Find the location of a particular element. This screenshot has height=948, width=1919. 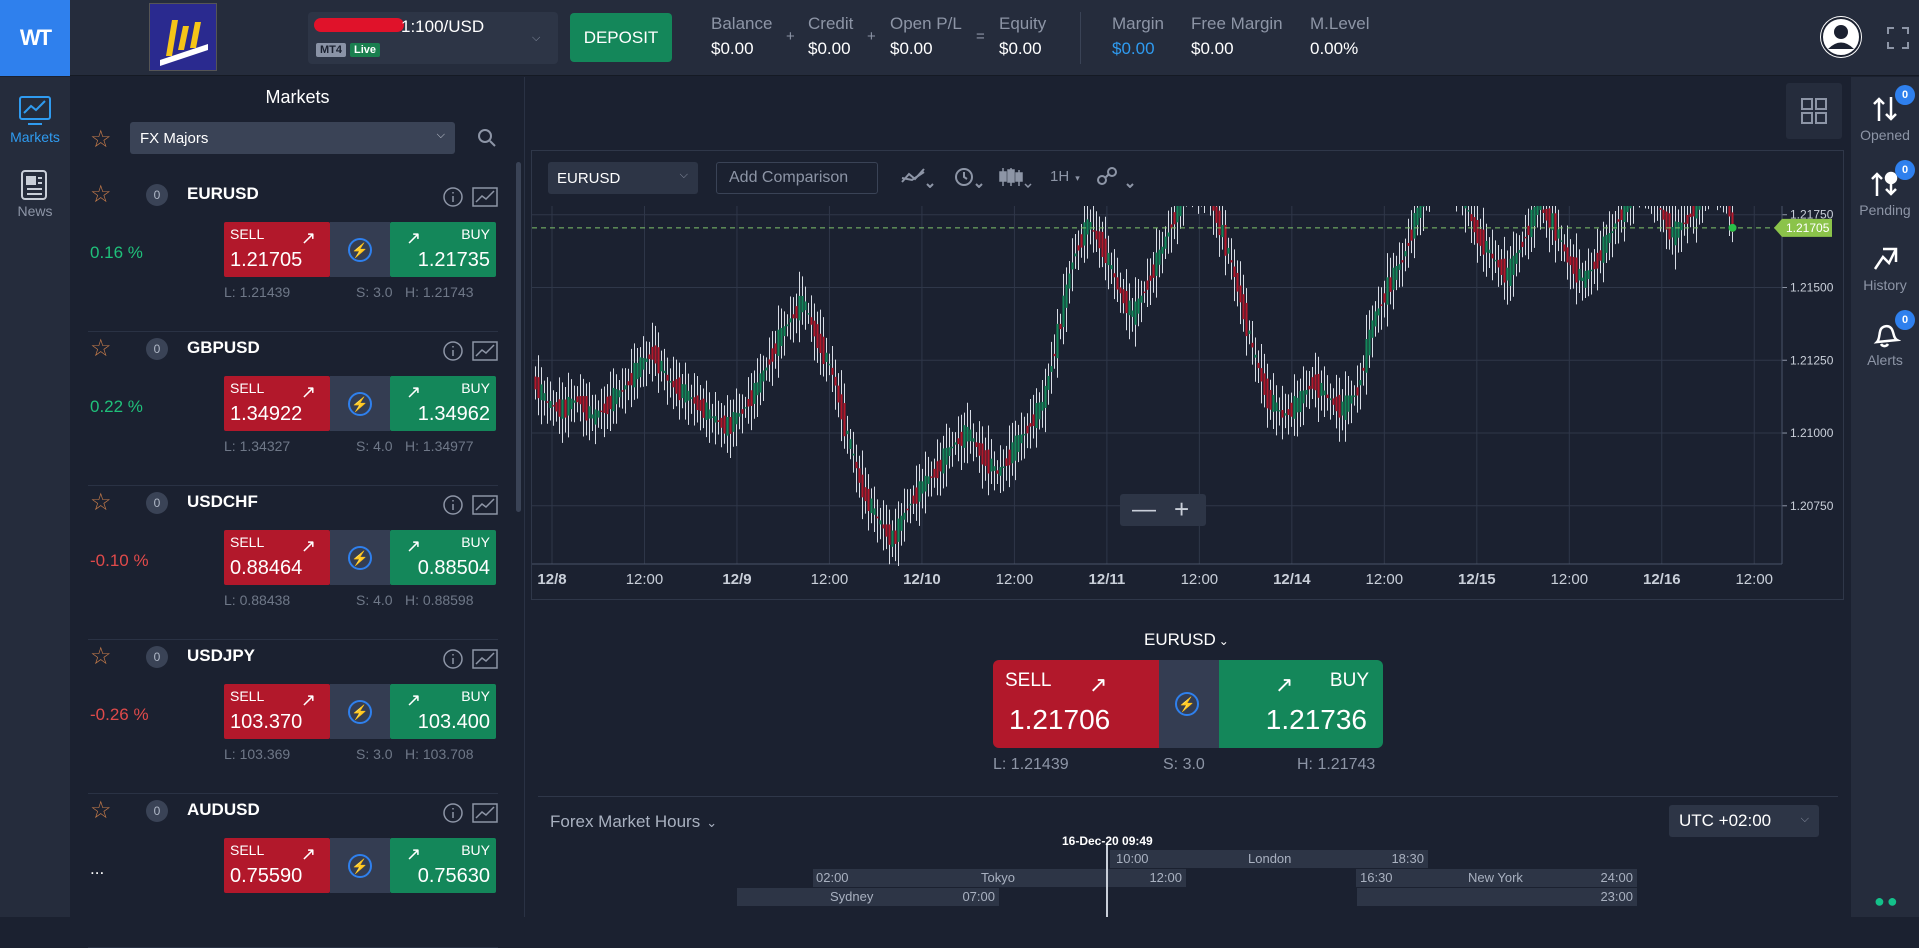

timezone-select: UTC +02:00 ⌵ is located at coordinates (1744, 821).